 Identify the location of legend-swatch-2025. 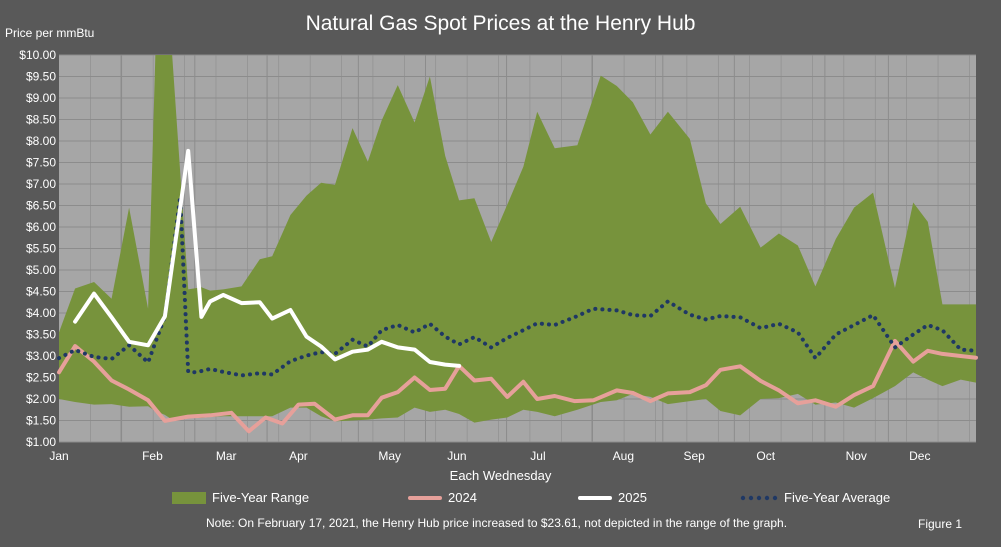
(595, 497).